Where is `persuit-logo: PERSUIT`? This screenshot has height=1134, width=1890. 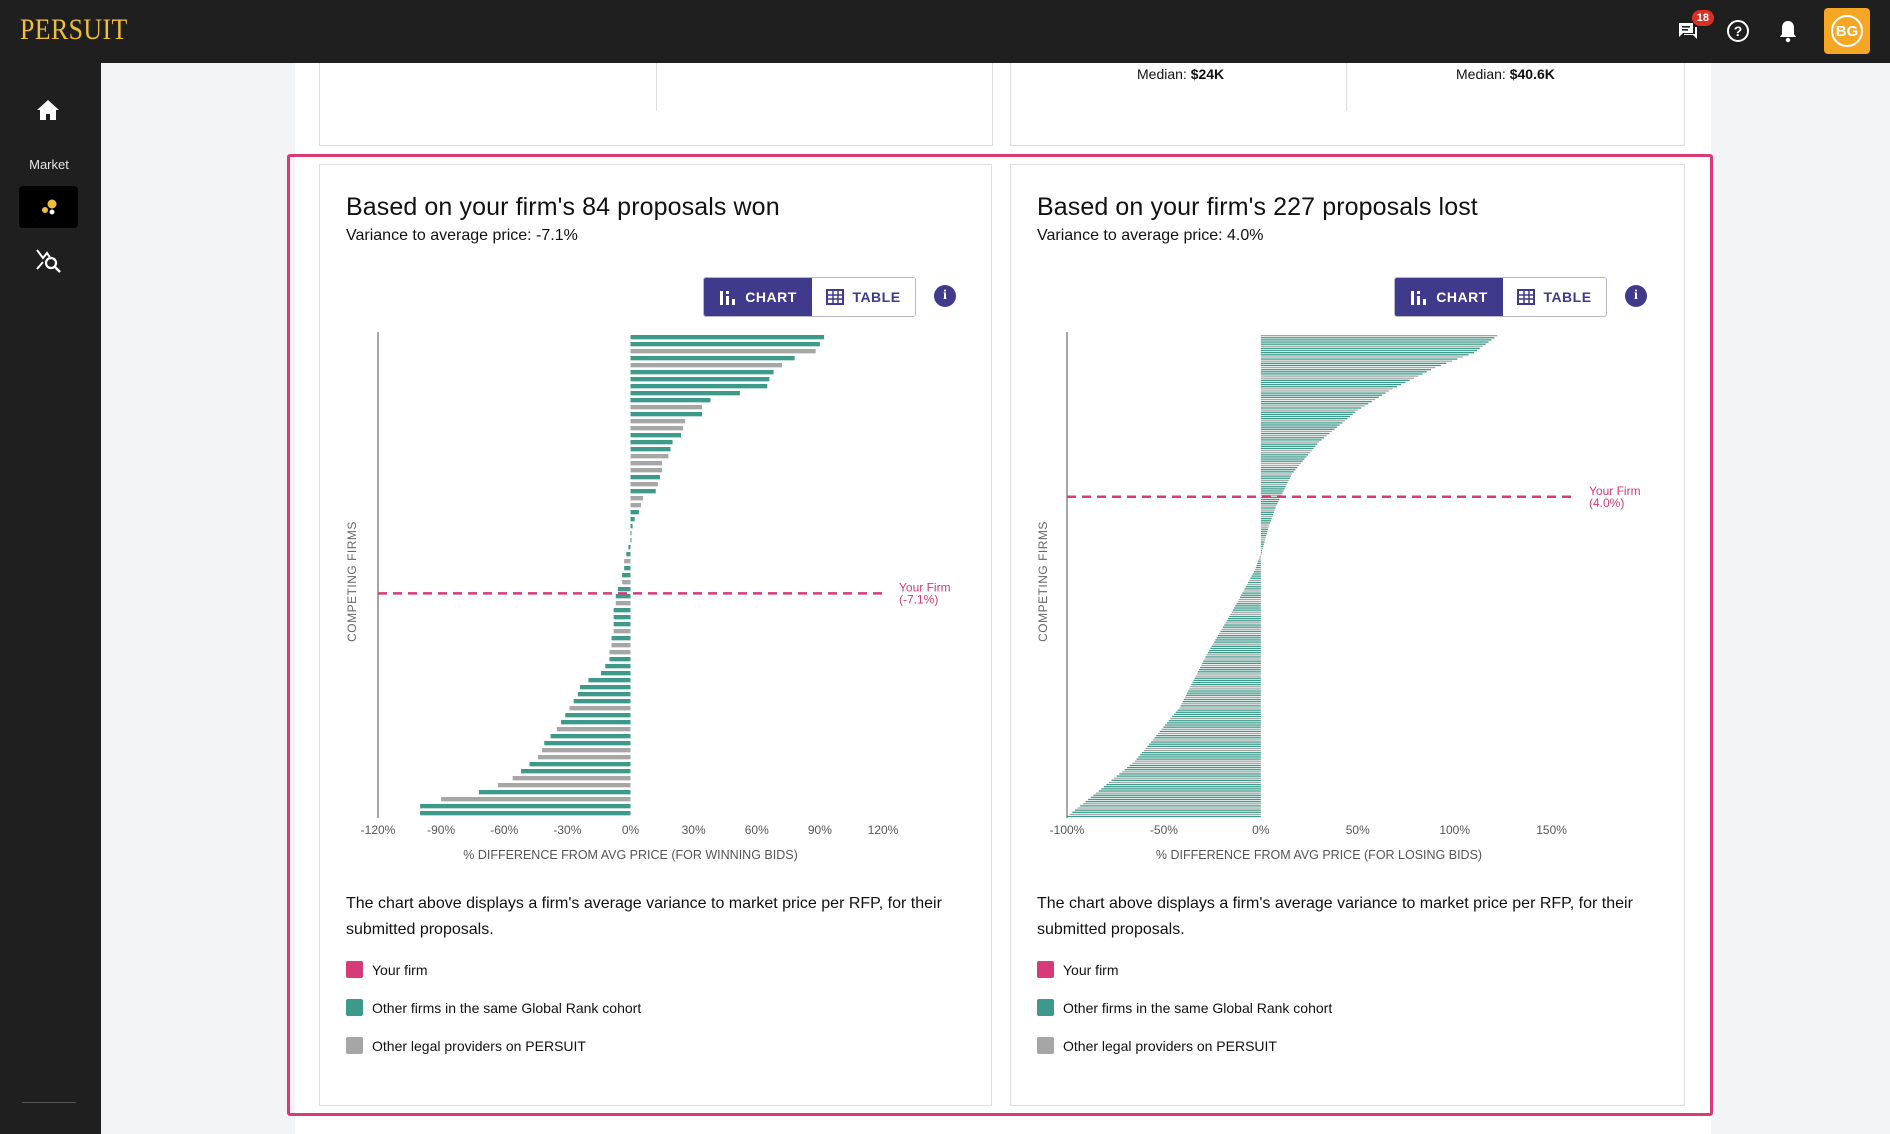
persuit-logo: PERSUIT is located at coordinates (74, 29).